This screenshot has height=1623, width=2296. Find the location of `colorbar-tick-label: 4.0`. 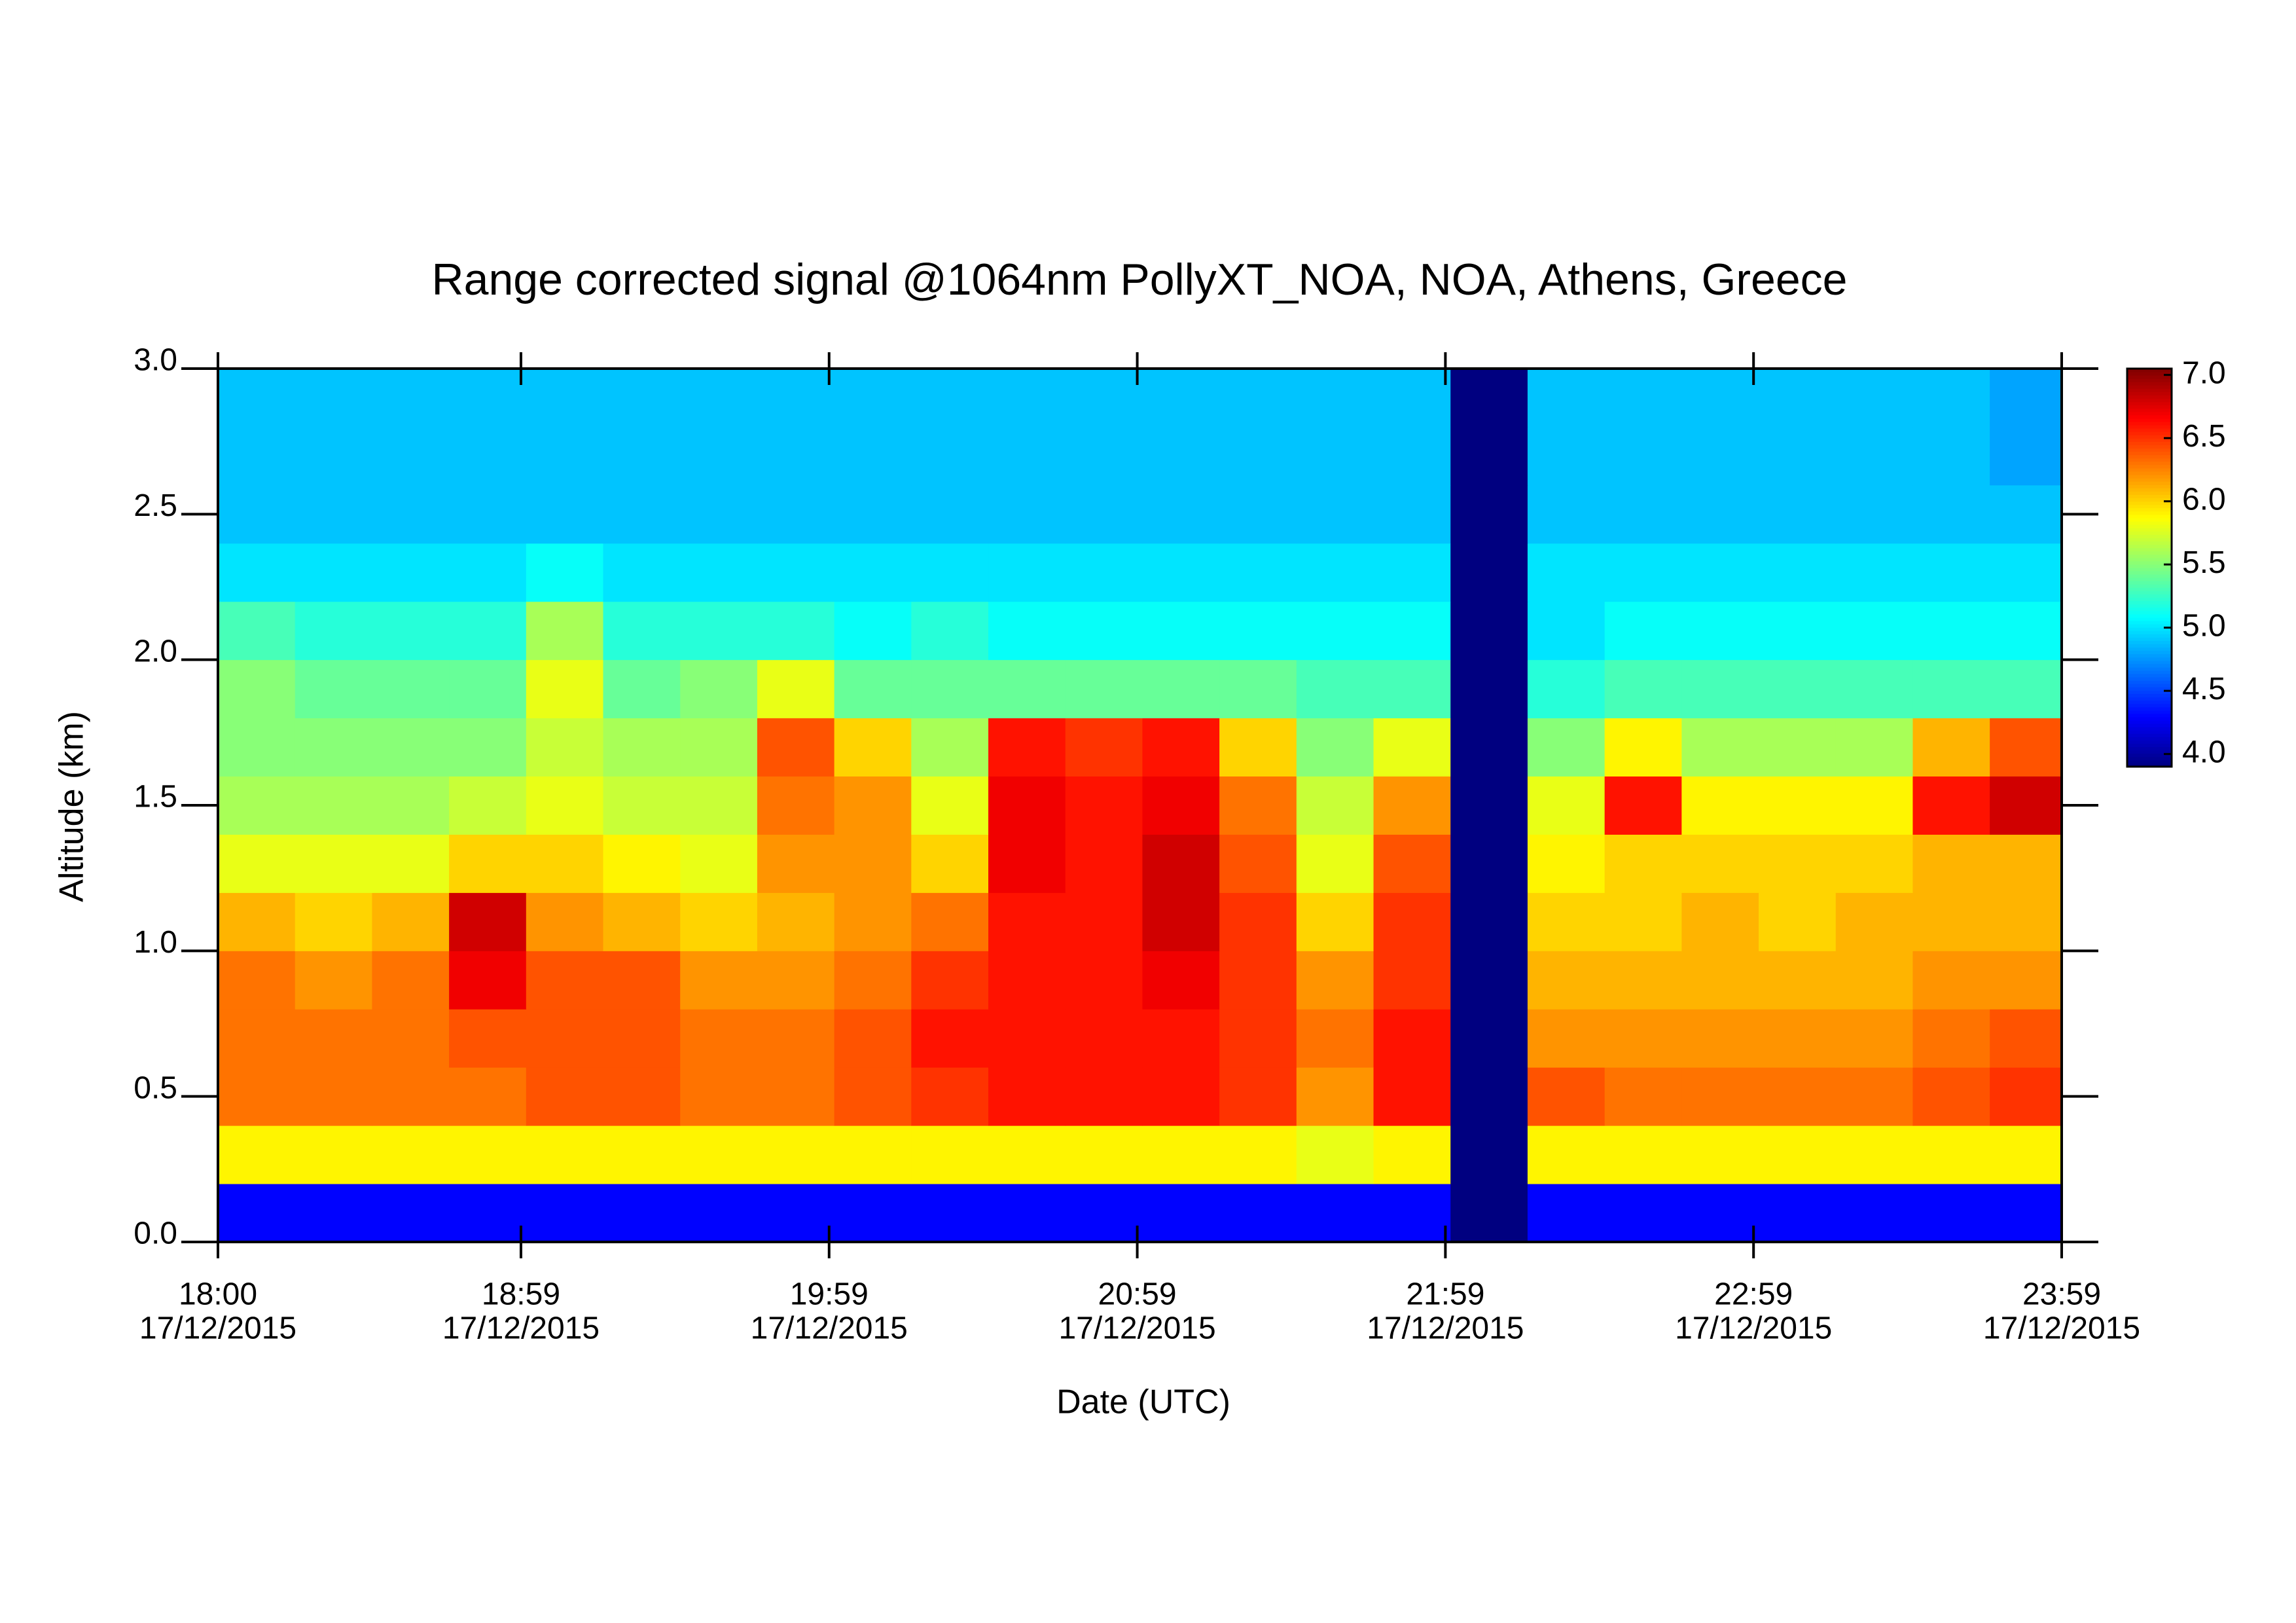

colorbar-tick-label: 4.0 is located at coordinates (2204, 752).